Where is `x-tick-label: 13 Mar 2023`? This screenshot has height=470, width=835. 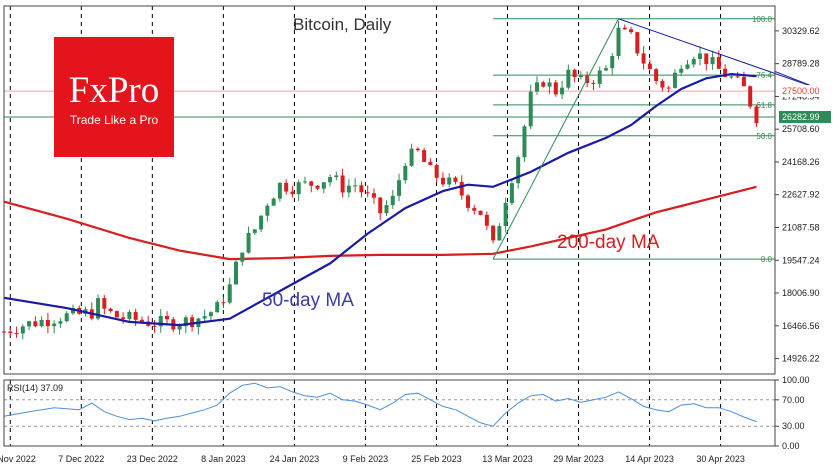 x-tick-label: 13 Mar 2023 is located at coordinates (507, 459).